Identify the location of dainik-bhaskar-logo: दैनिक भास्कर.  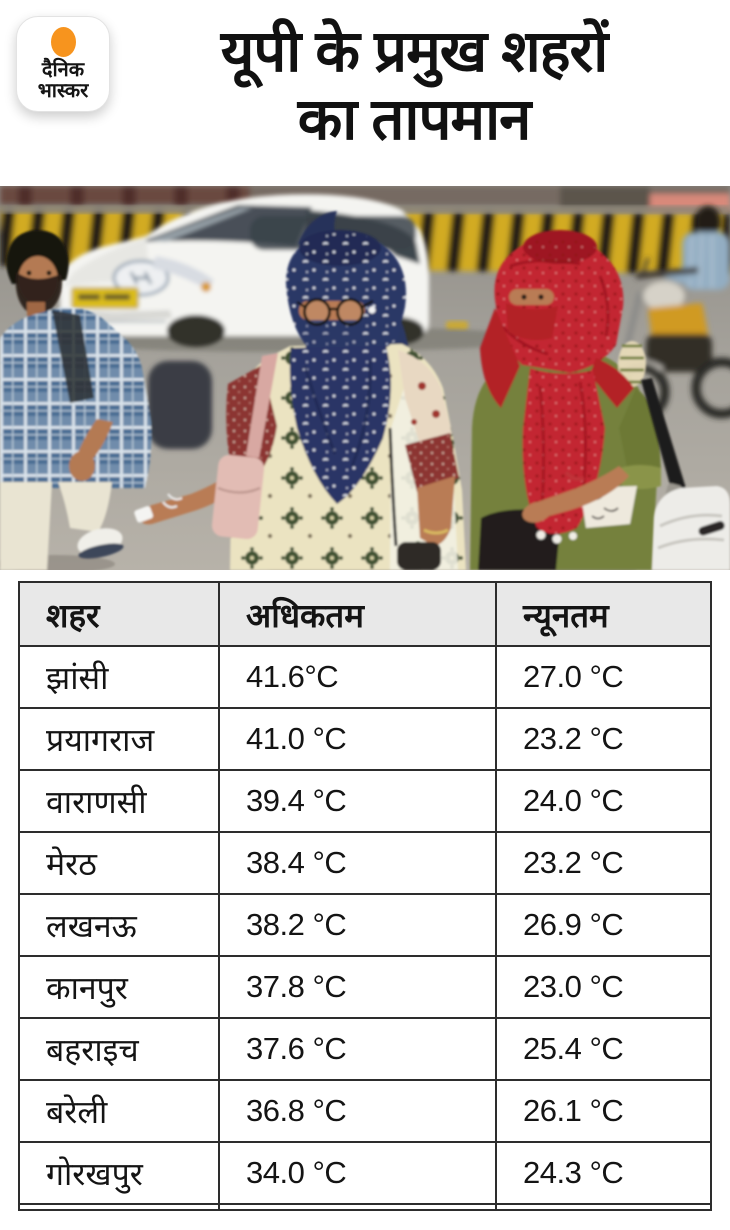
(63, 64).